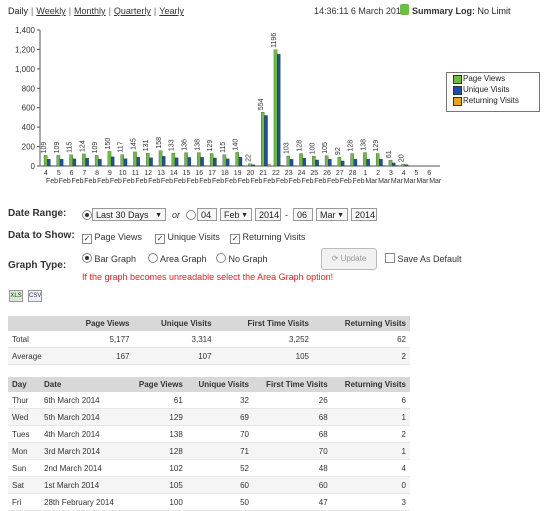  I want to click on table-cell: 3,314, so click(175, 339).